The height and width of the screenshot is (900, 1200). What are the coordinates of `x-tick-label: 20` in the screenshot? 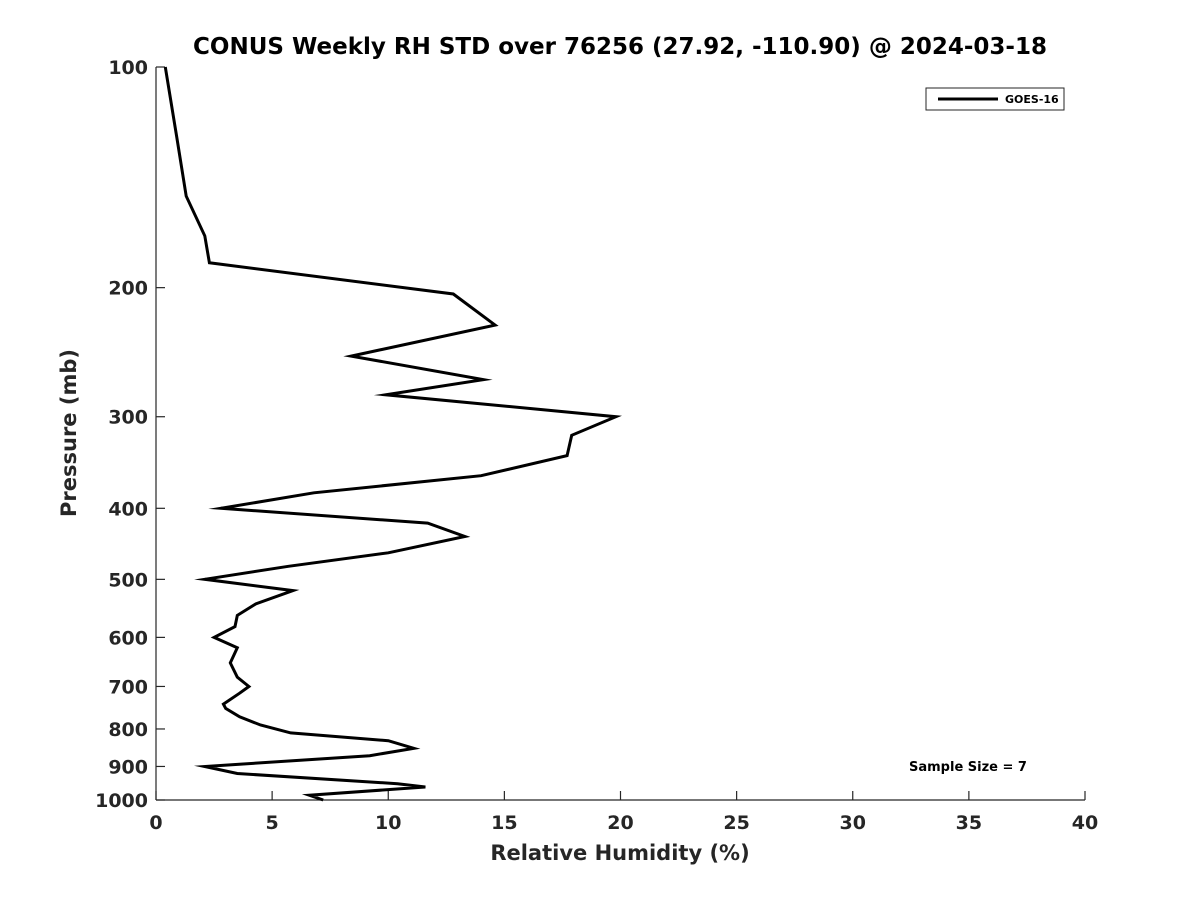 It's located at (620, 823).